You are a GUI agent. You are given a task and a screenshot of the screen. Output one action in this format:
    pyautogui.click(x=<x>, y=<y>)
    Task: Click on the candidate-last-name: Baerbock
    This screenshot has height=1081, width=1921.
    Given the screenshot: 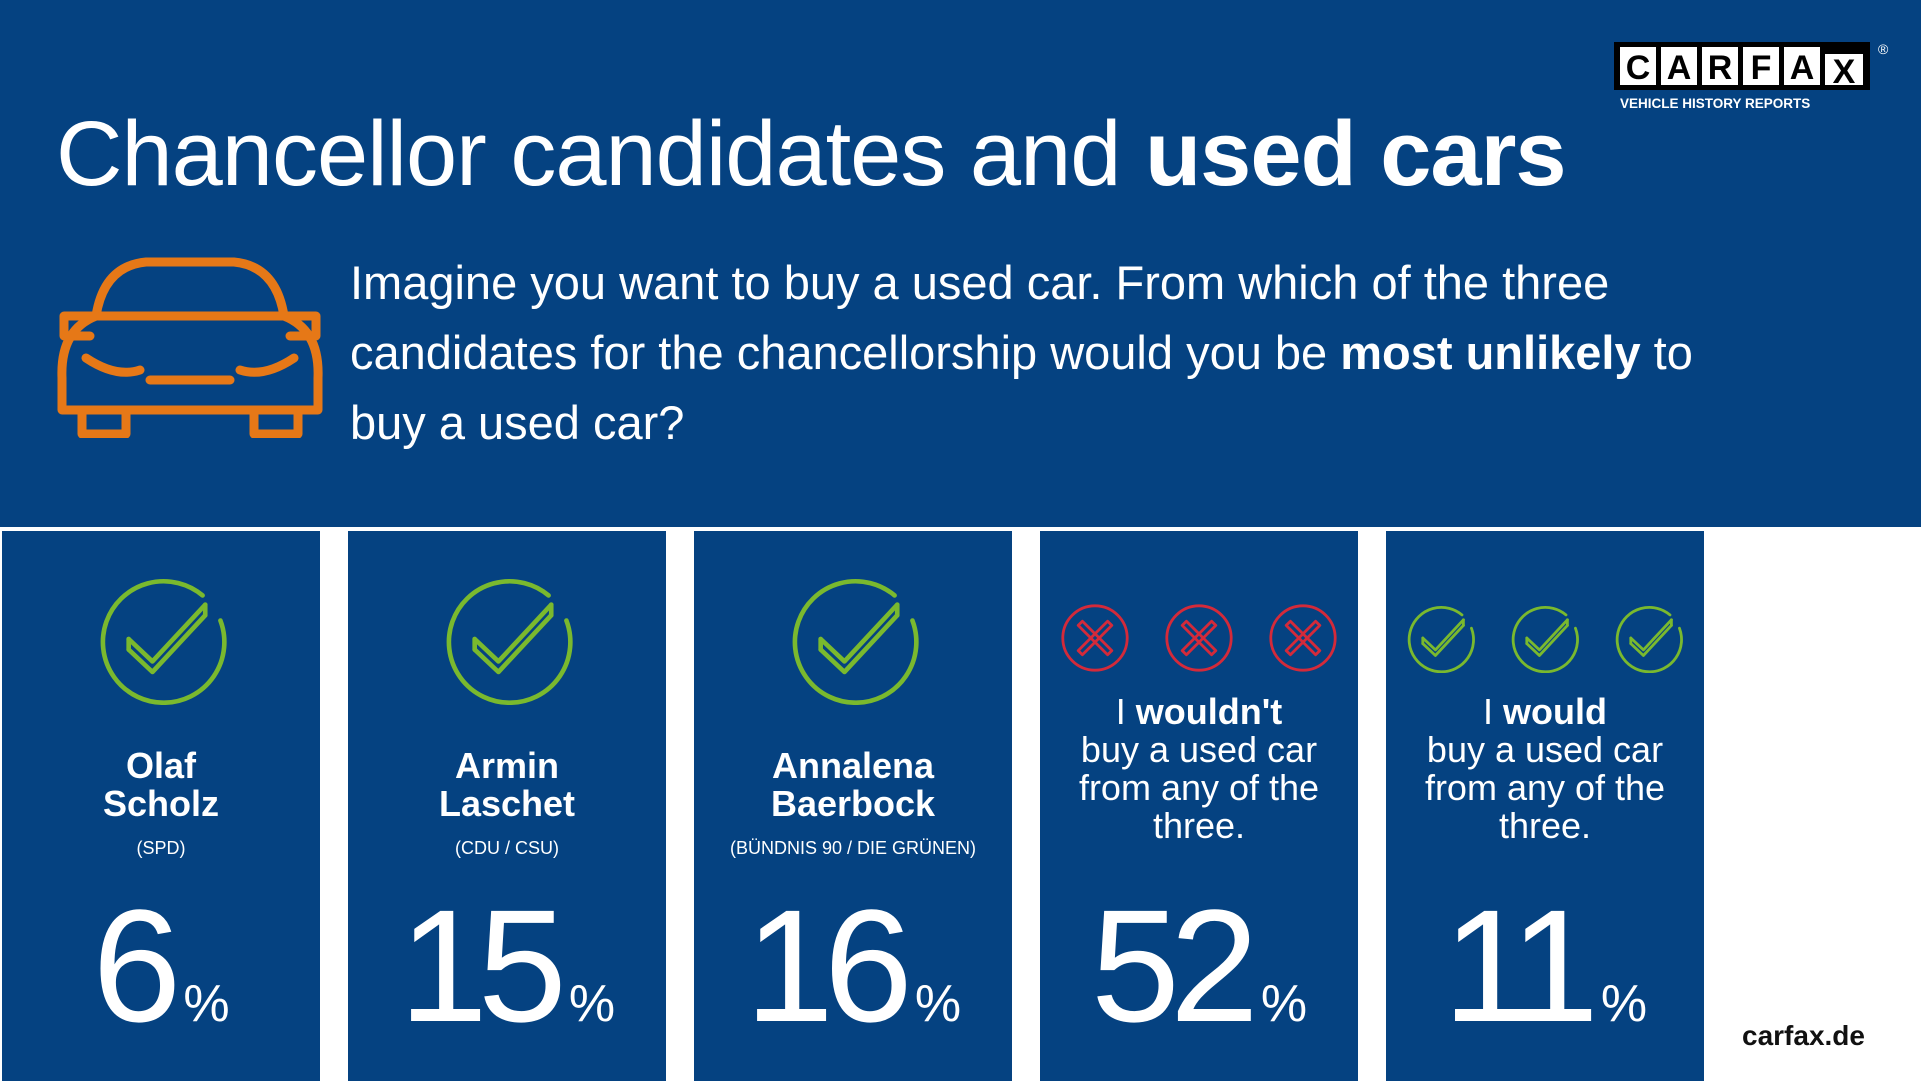 What is the action you would take?
    pyautogui.click(x=853, y=803)
    